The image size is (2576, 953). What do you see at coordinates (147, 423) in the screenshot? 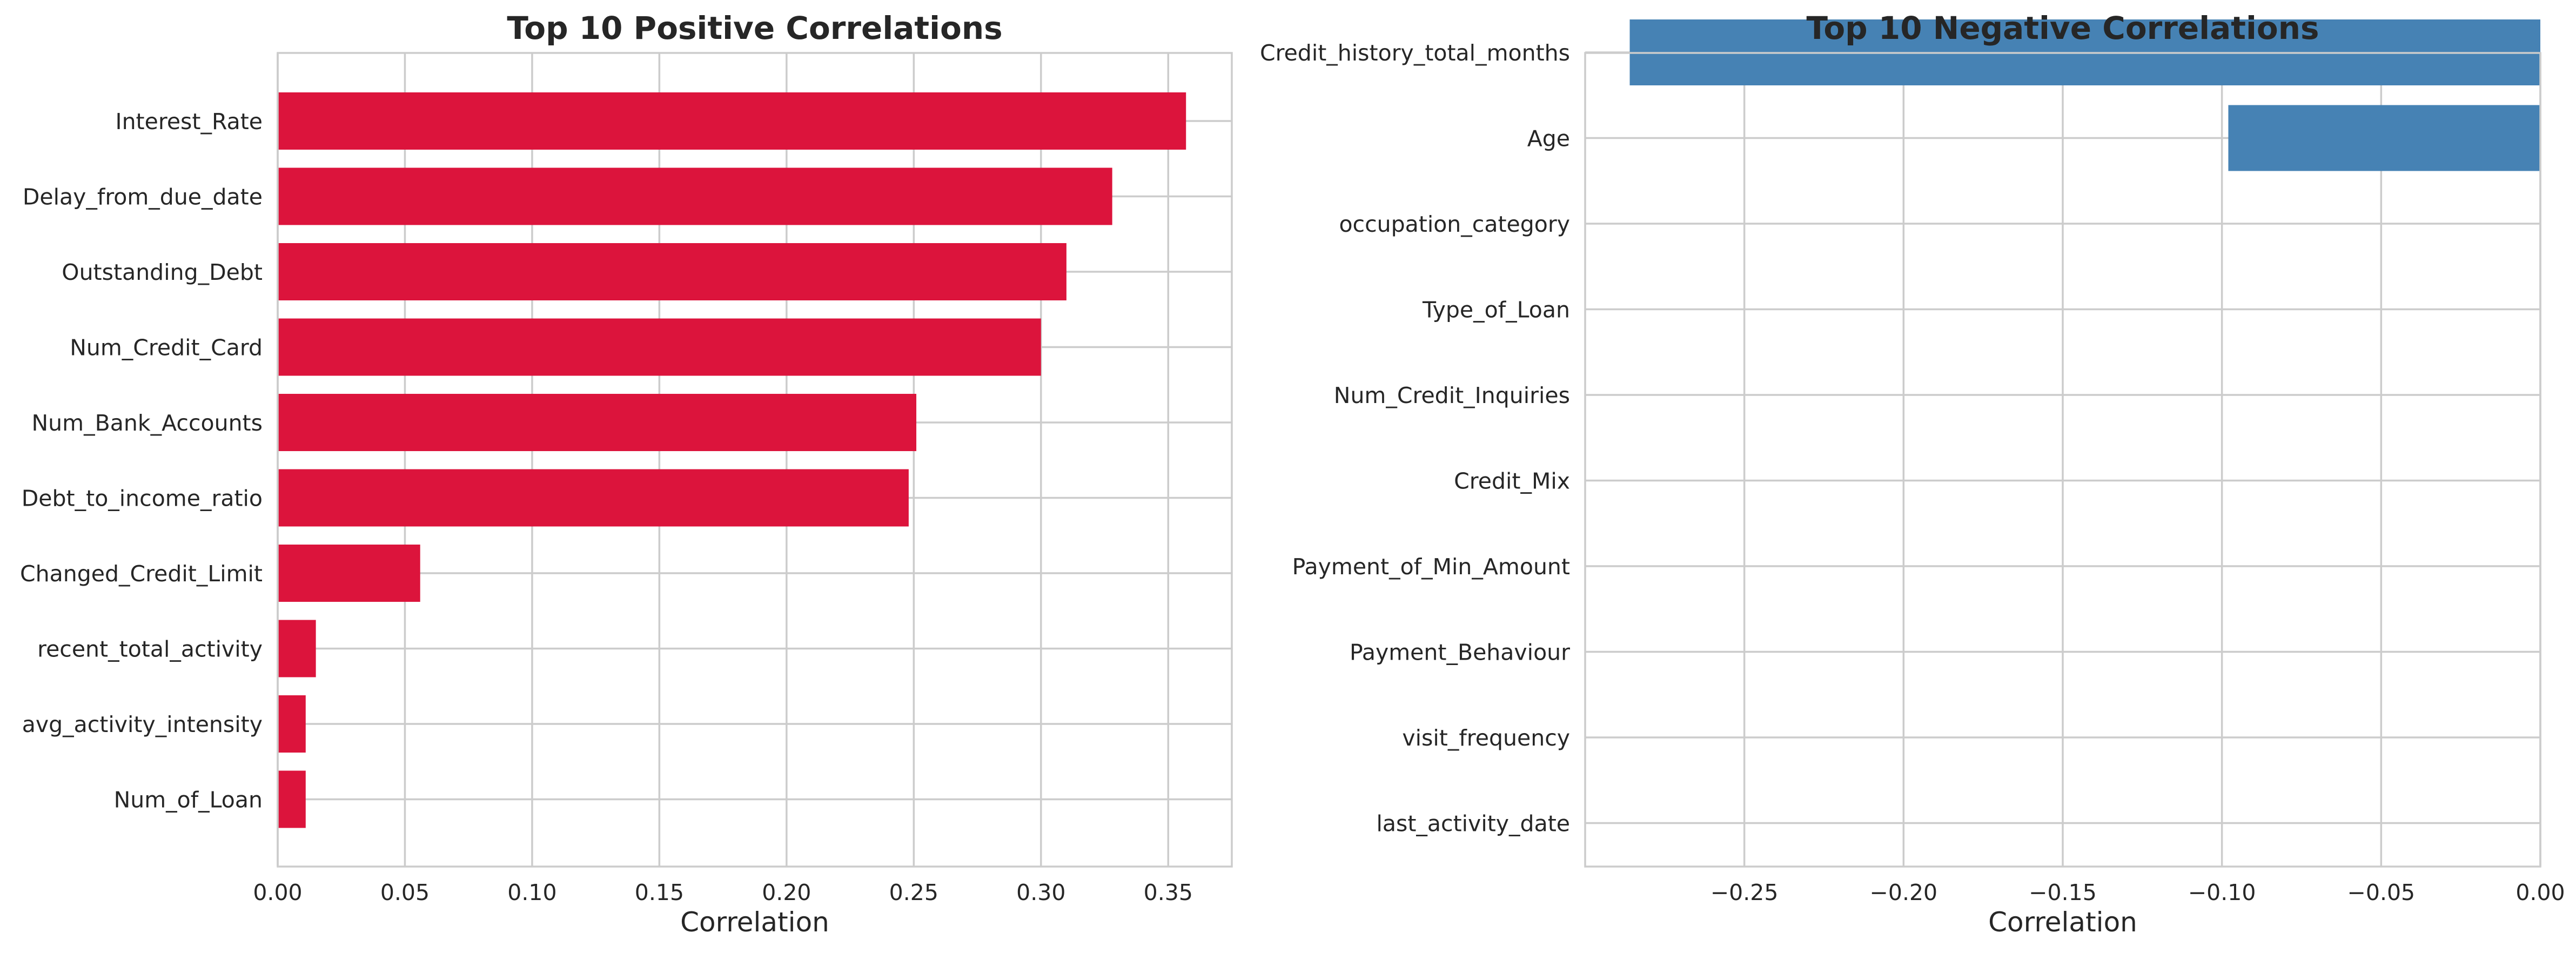
I see `y-tick-label: Num_Bank_Accounts` at bounding box center [147, 423].